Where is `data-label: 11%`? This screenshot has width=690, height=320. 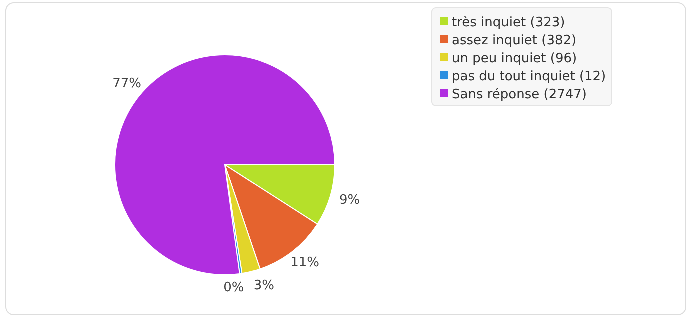 data-label: 11% is located at coordinates (305, 263).